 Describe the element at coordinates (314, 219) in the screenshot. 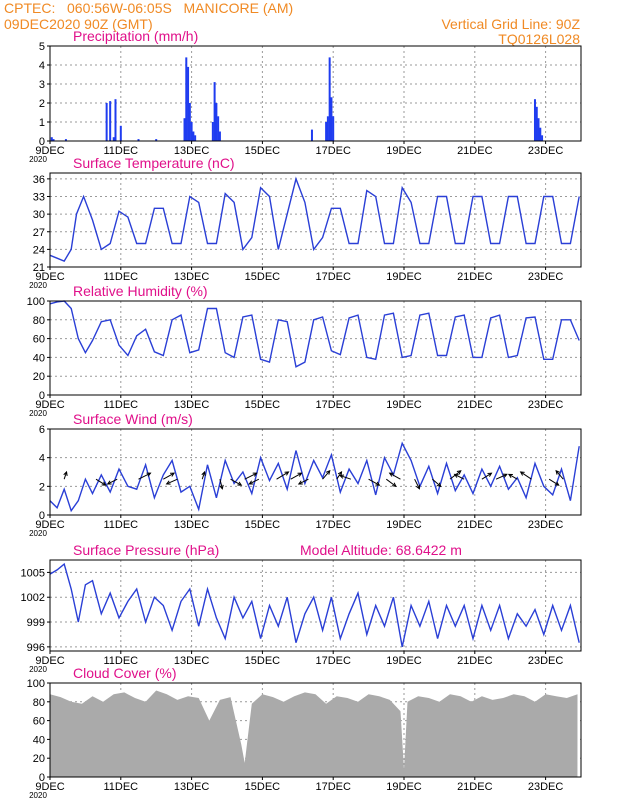

I see `panel-2-series-line` at that location.